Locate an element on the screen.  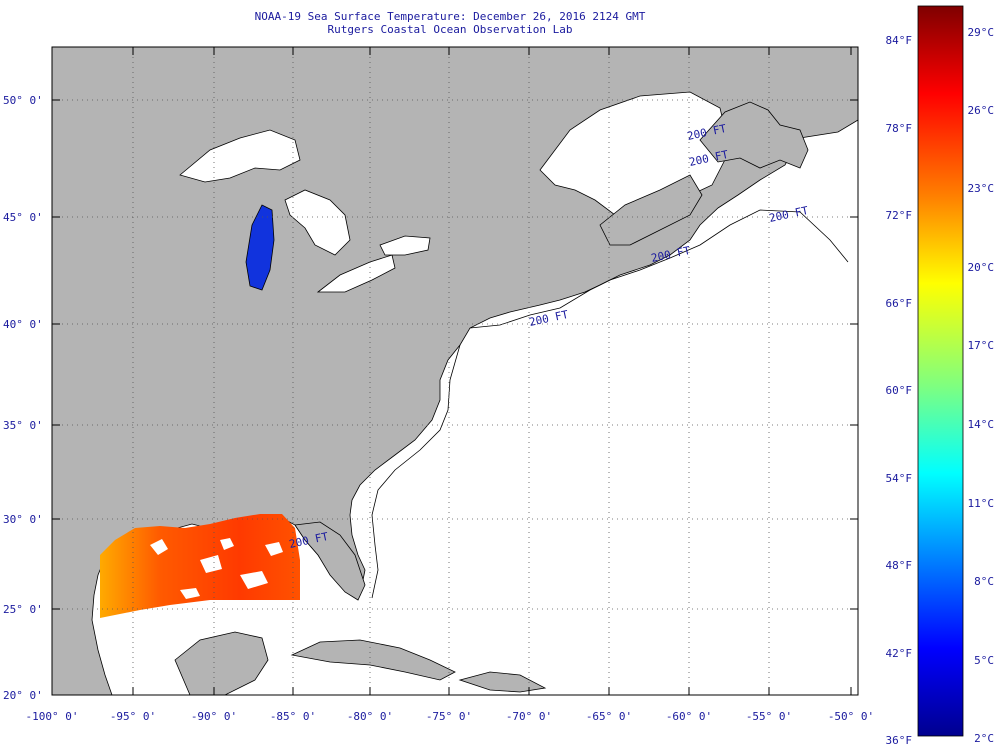
colorbar-c-label: 29°C is located at coordinates (981, 32).